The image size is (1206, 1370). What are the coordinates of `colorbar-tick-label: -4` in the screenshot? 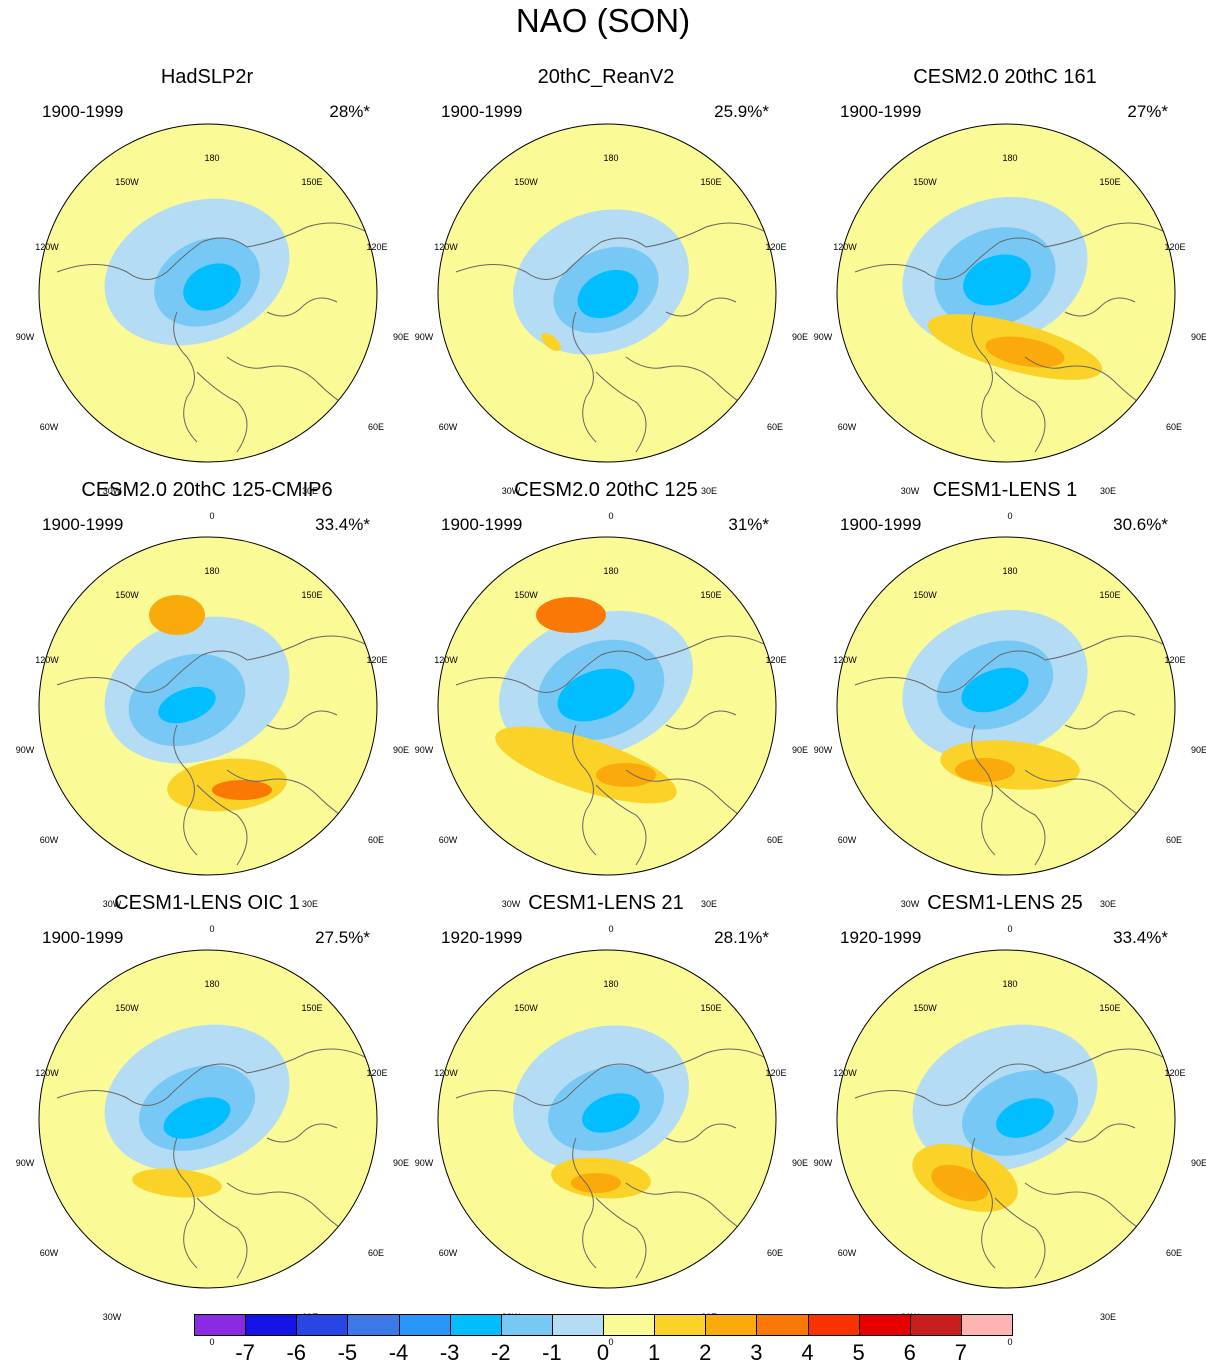 It's located at (398, 1352).